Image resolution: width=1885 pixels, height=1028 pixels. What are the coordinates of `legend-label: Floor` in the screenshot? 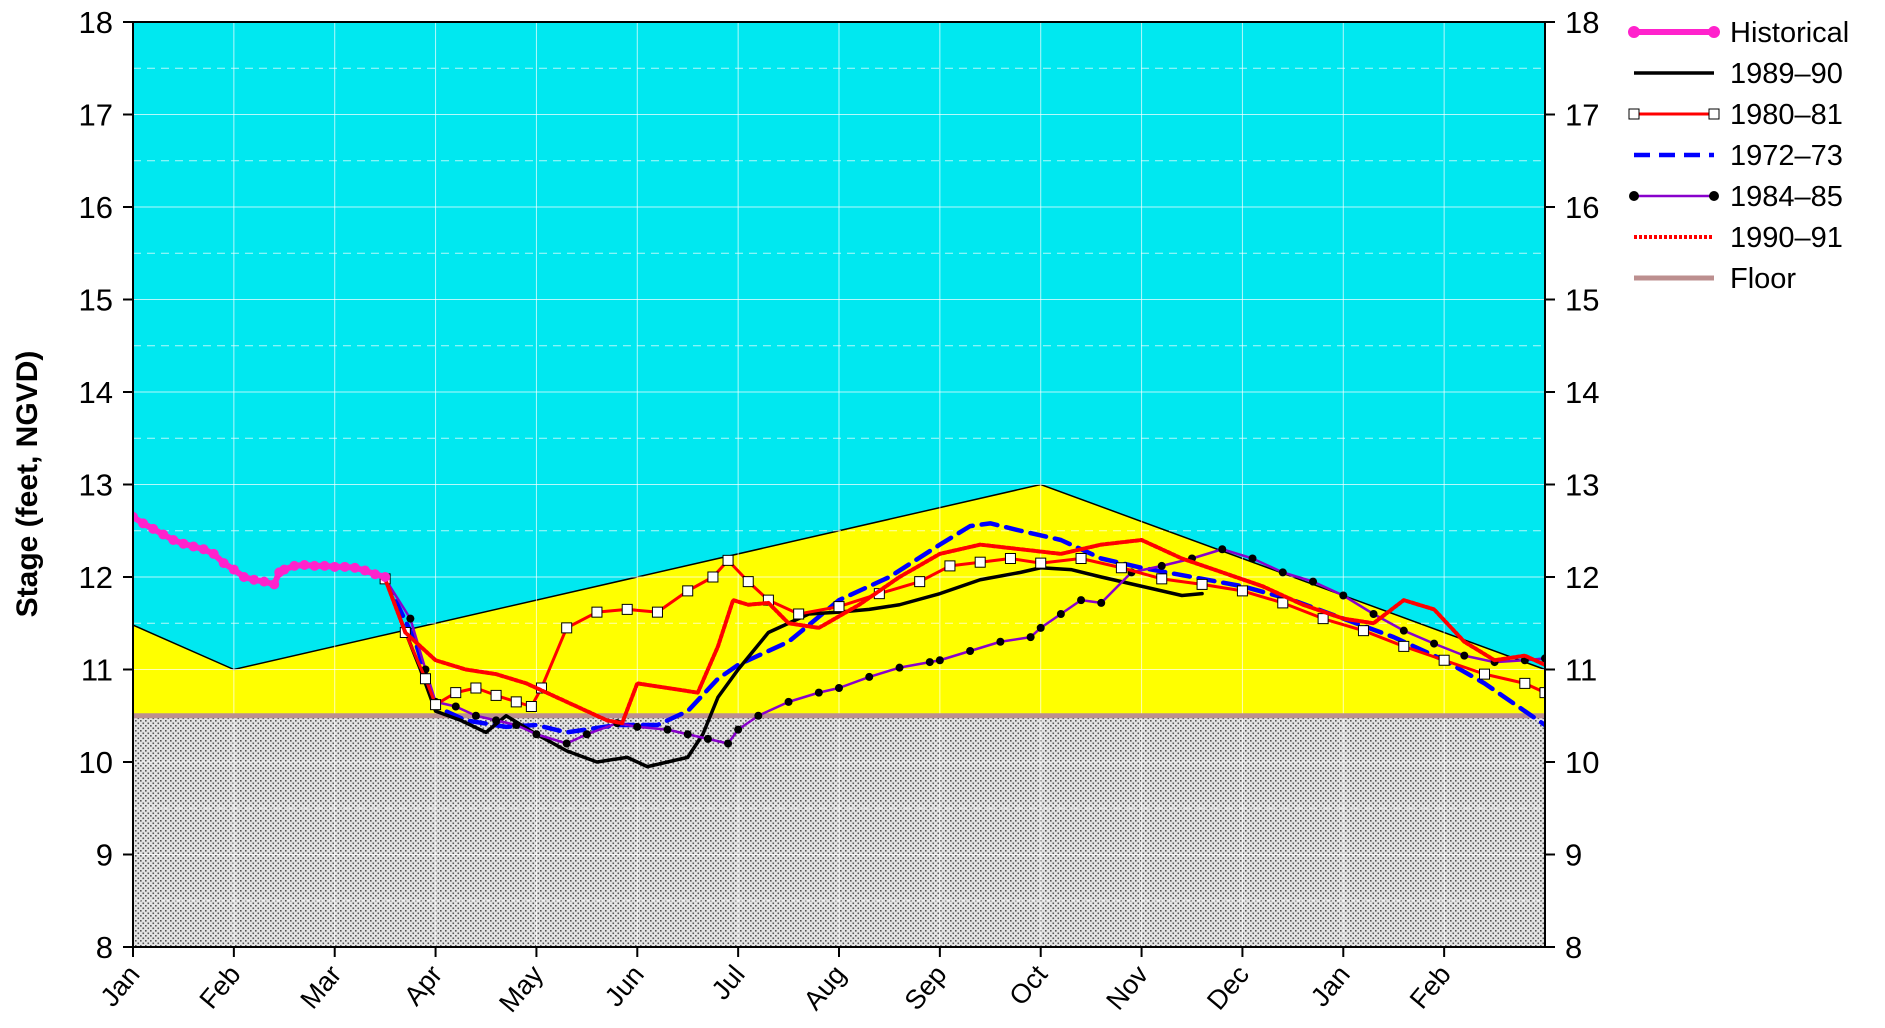 It's located at (1763, 279).